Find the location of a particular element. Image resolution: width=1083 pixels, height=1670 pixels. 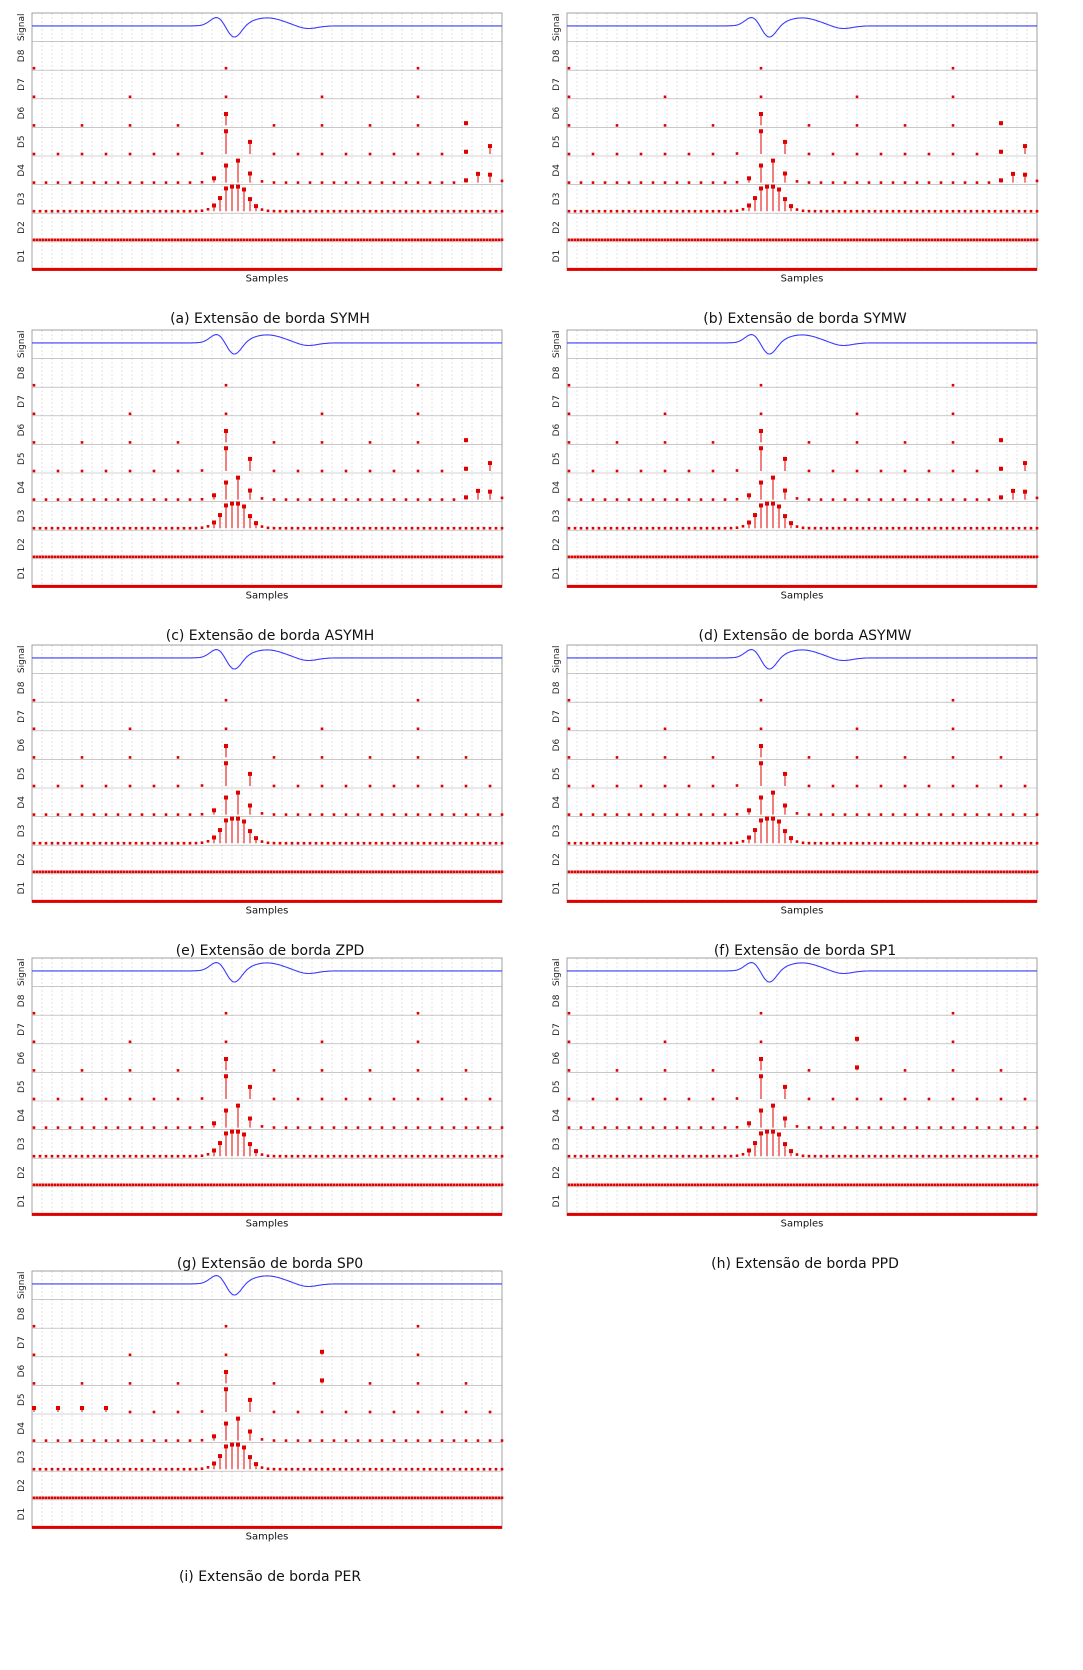

row-label-d8: D8 is located at coordinates (557, 687).